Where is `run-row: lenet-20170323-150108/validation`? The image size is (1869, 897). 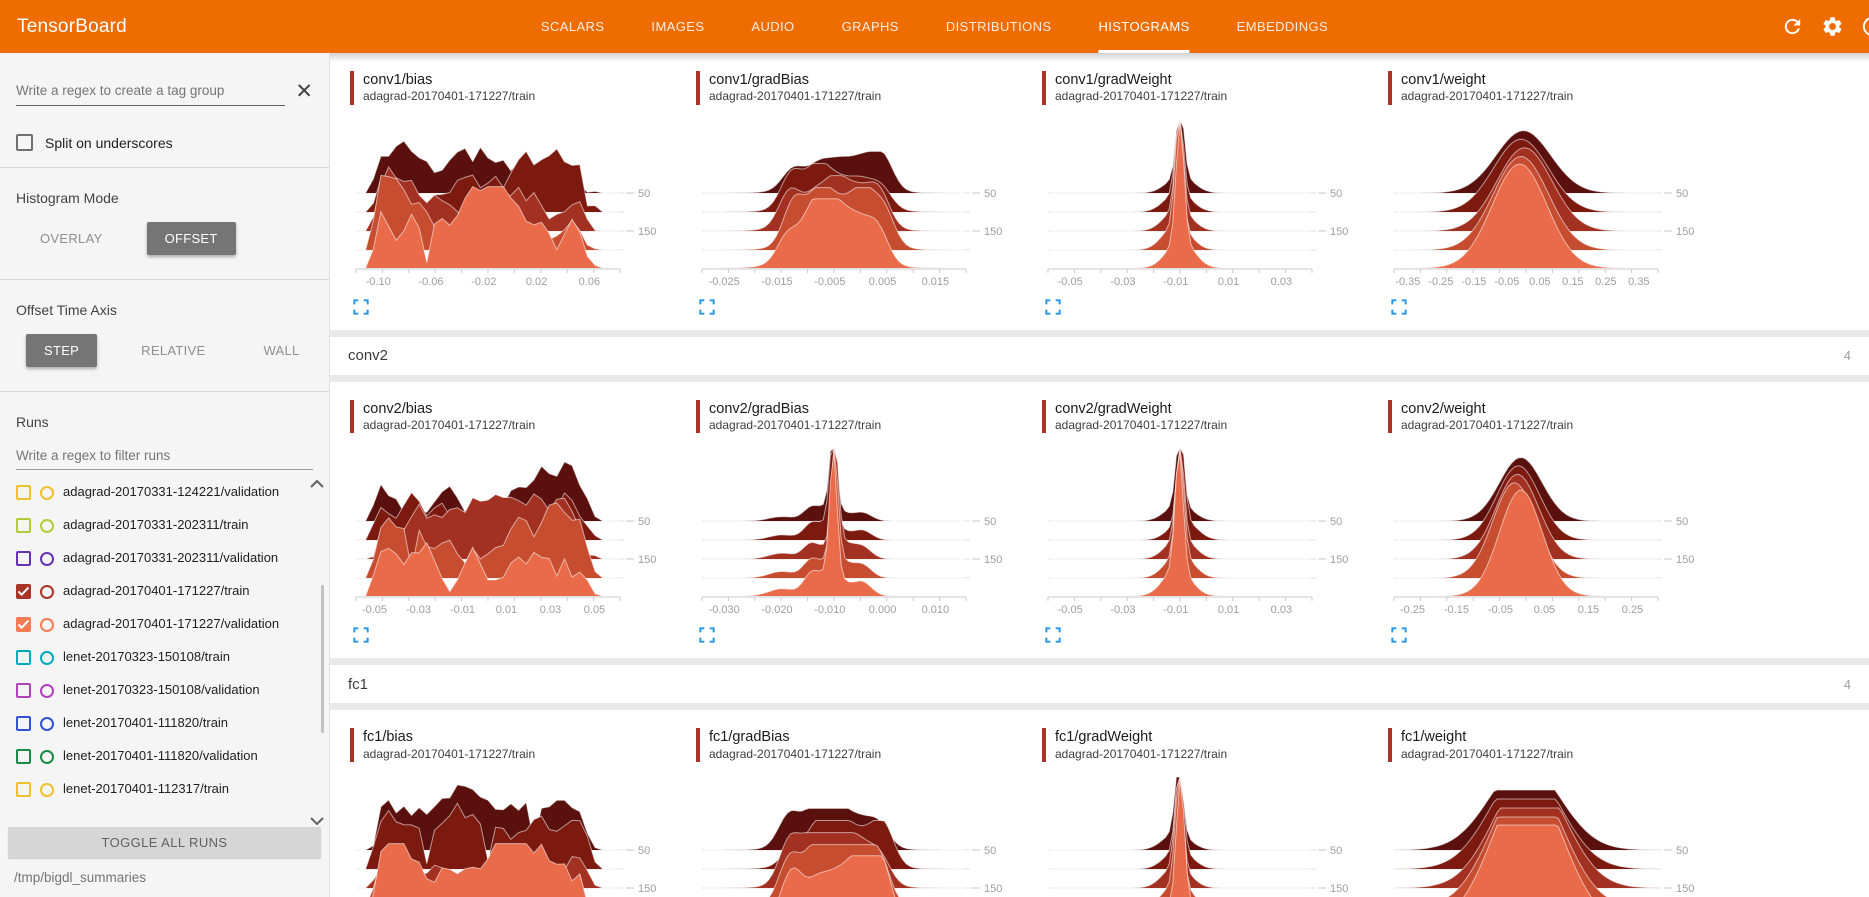 run-row: lenet-20170323-150108/validation is located at coordinates (160, 690).